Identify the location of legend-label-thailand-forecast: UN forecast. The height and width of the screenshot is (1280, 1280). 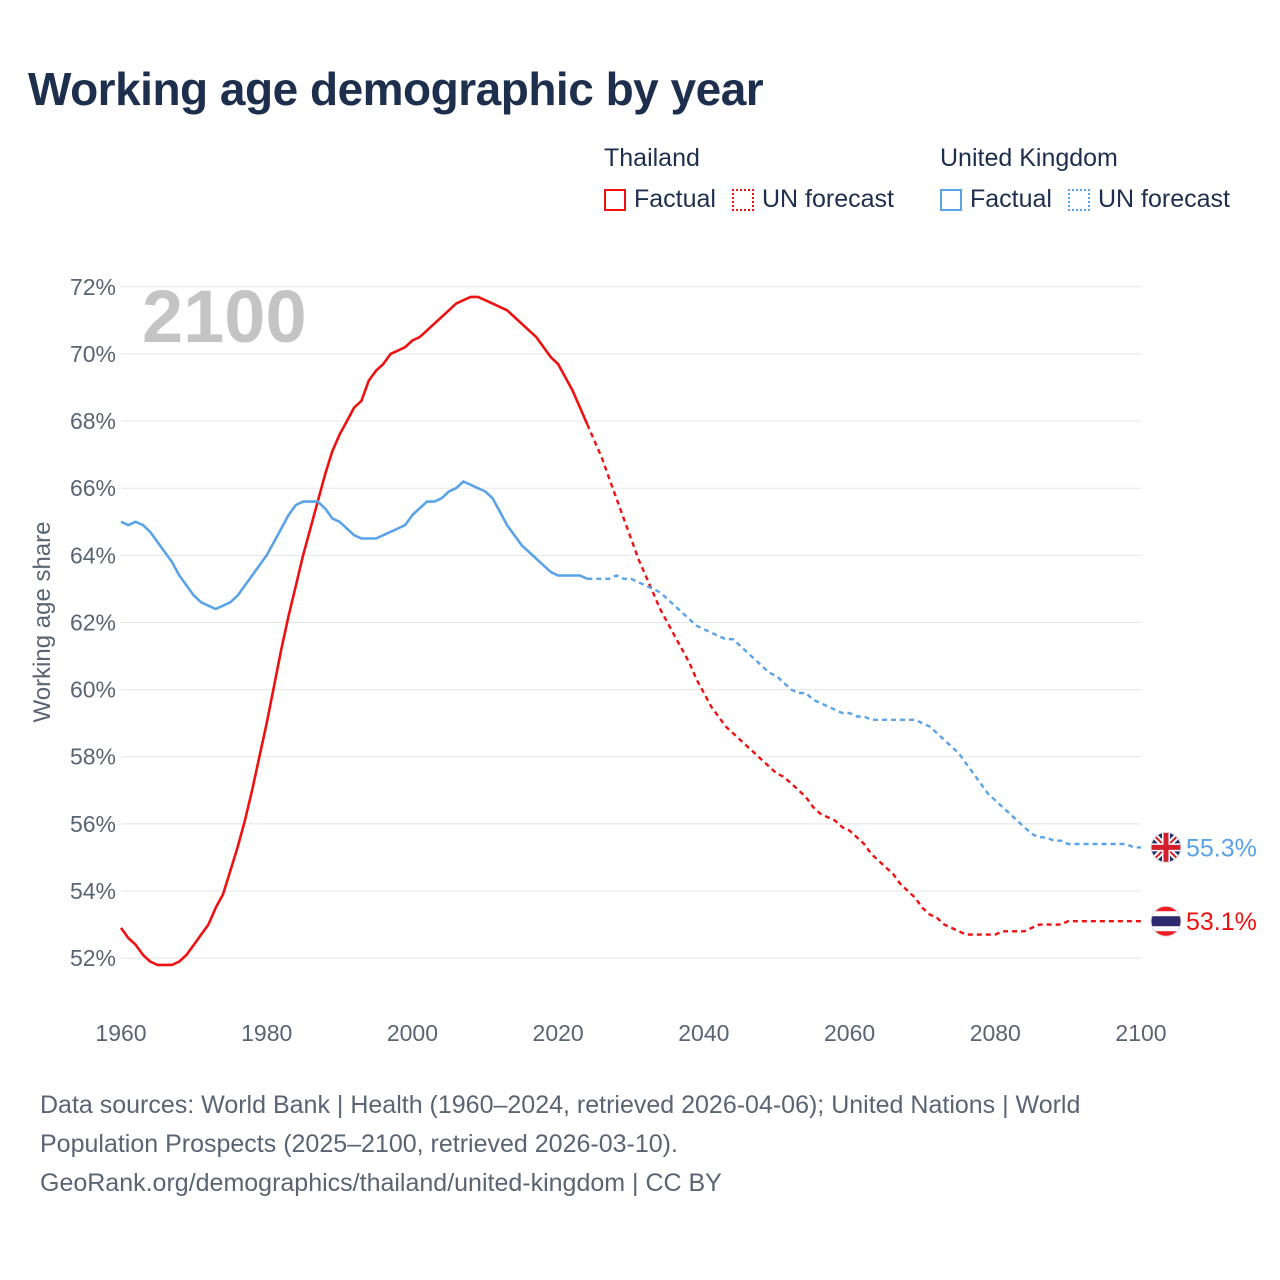
(827, 199).